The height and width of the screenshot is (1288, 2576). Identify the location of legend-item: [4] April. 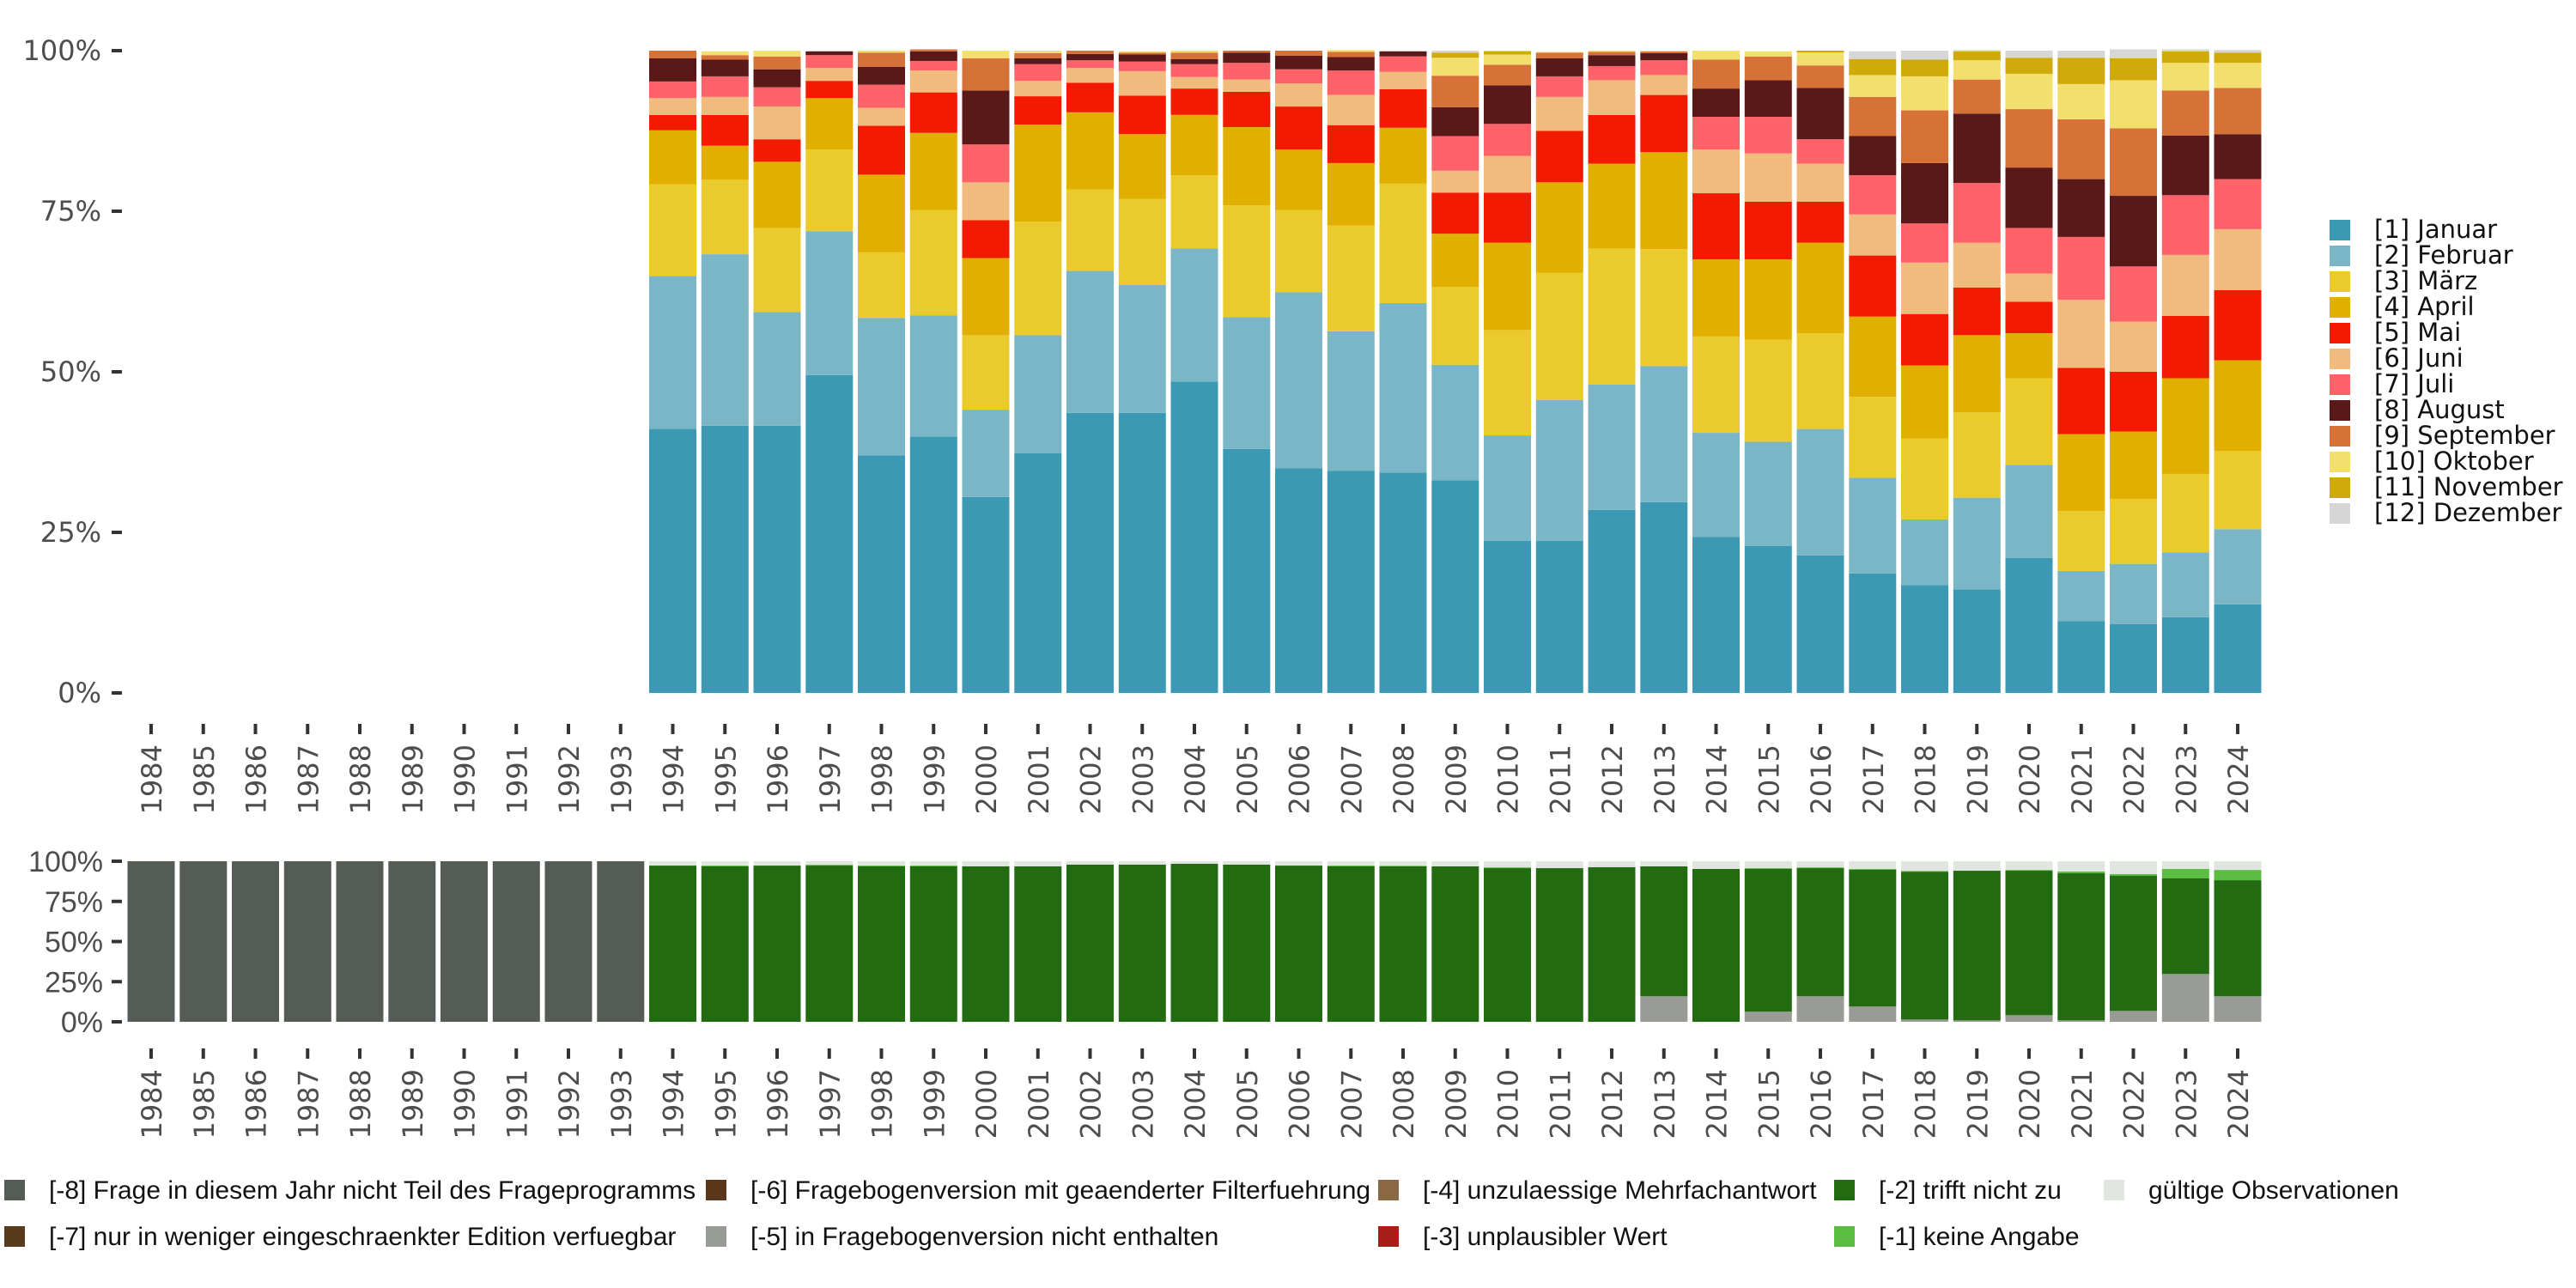
(2402, 306).